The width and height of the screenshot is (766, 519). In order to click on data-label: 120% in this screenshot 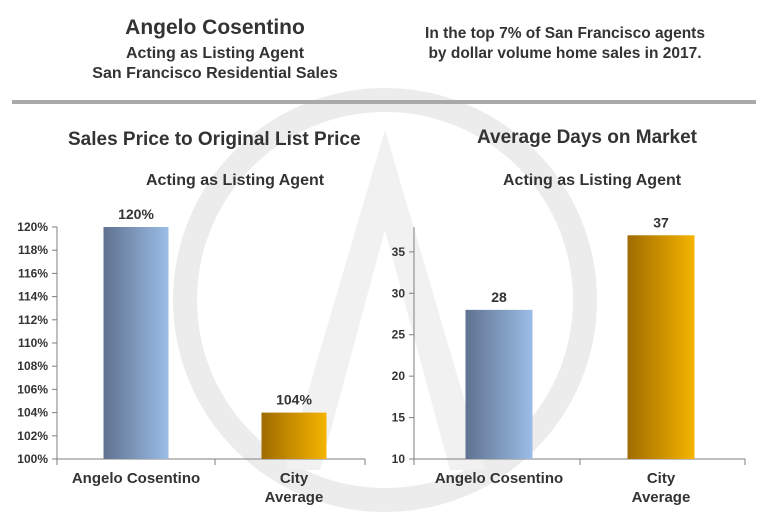, I will do `click(136, 214)`.